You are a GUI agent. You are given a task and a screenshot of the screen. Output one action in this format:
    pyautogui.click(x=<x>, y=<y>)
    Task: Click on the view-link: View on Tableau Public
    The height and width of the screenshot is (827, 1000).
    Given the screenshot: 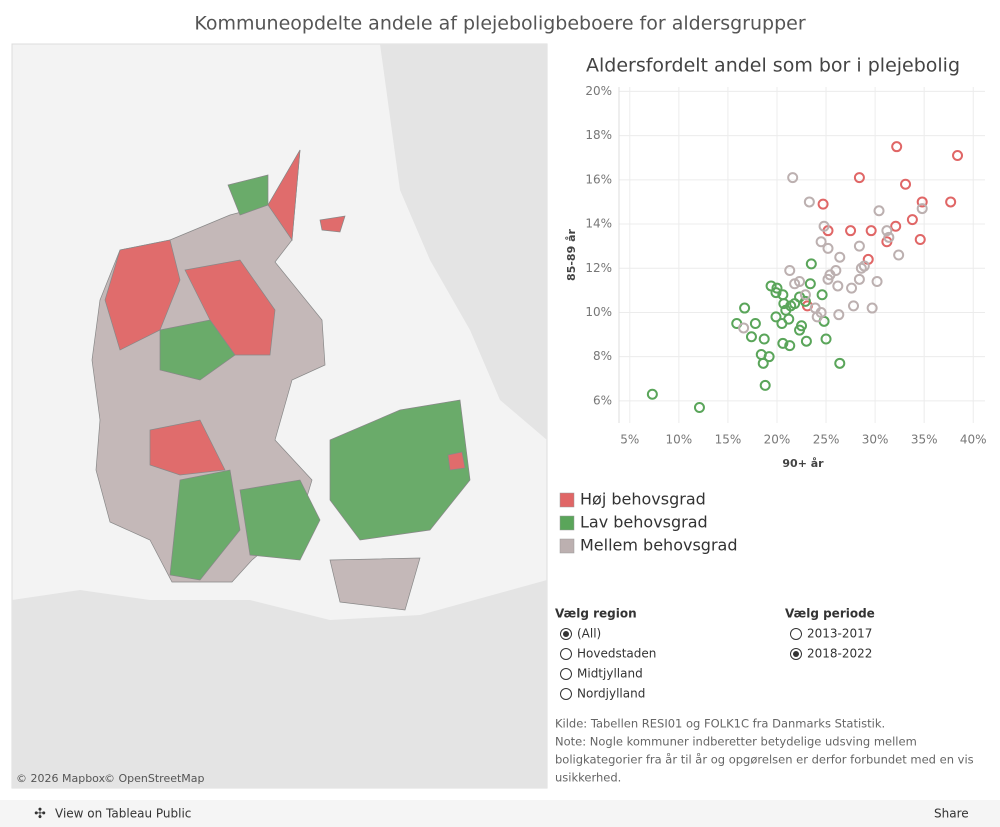 What is the action you would take?
    pyautogui.click(x=123, y=814)
    